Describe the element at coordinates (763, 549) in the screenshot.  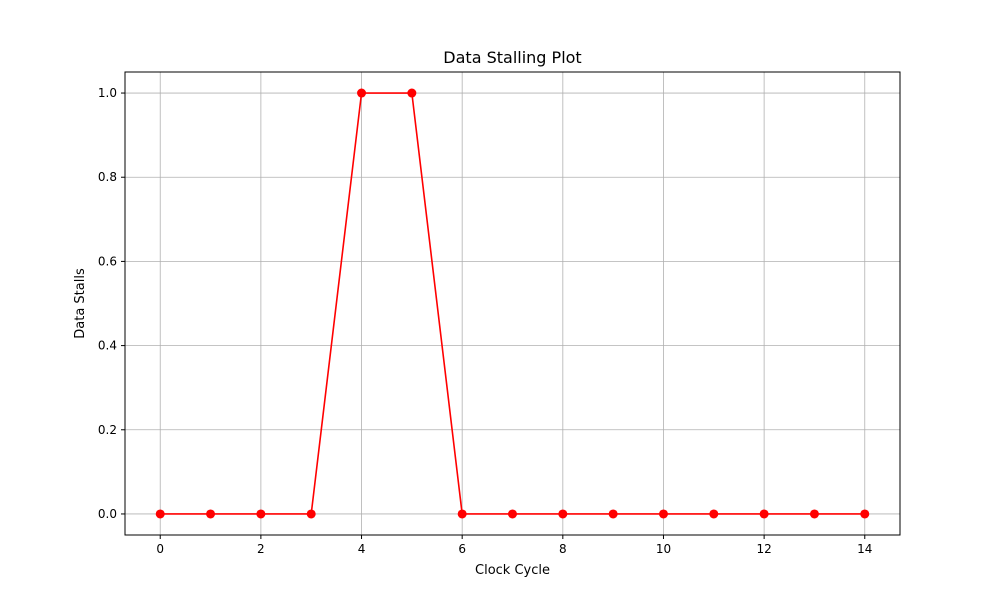
I see `x-tick-label: 12` at that location.